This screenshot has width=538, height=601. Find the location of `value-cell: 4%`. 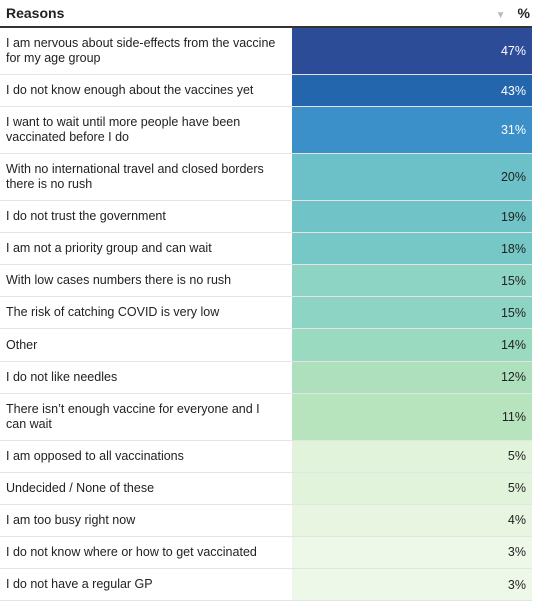

value-cell: 4% is located at coordinates (412, 520).